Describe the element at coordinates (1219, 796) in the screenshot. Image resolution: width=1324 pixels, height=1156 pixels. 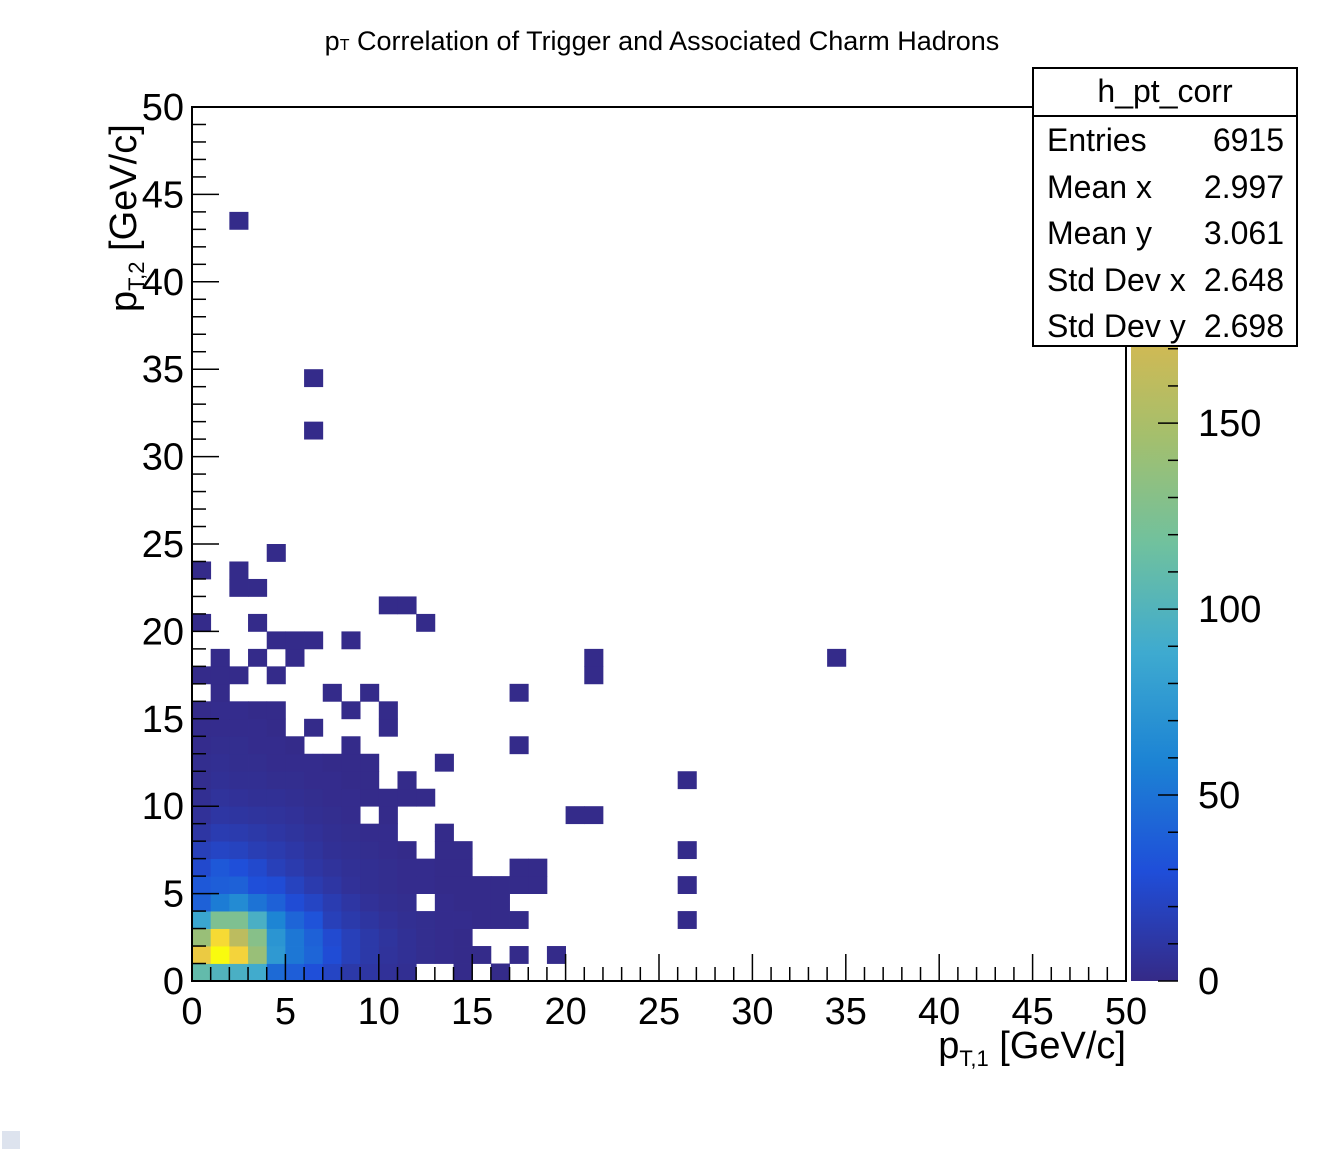
I see `colorbar-tick-label: 50` at that location.